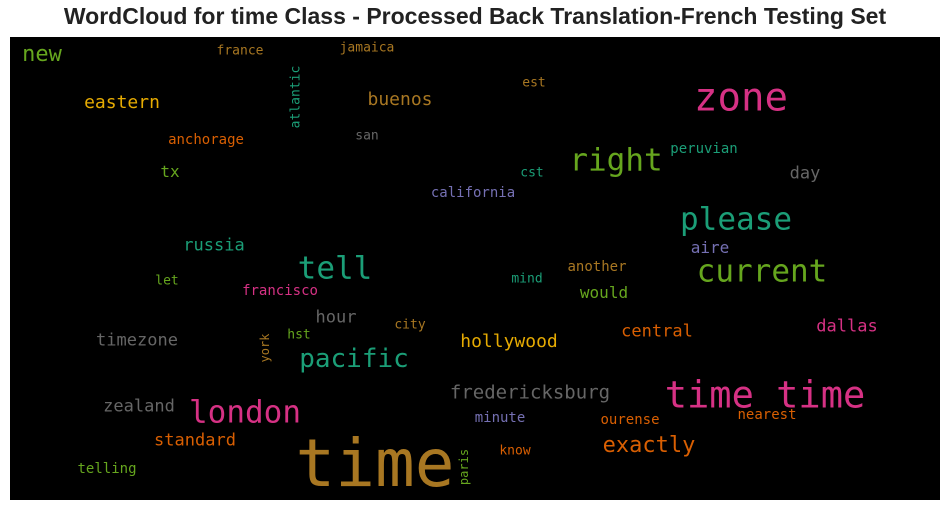  I want to click on word-buenos: buenos, so click(400, 99).